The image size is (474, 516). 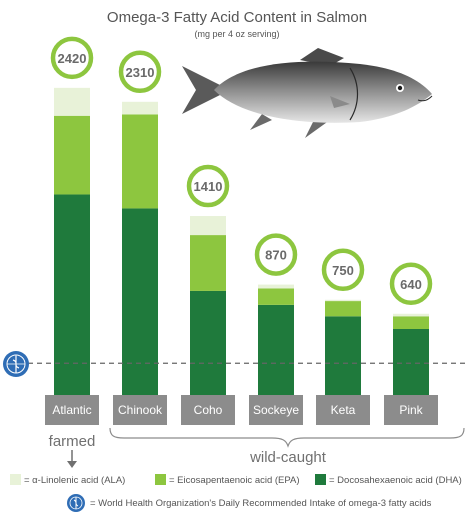 I want to click on category-box-pink, so click(x=411, y=410).